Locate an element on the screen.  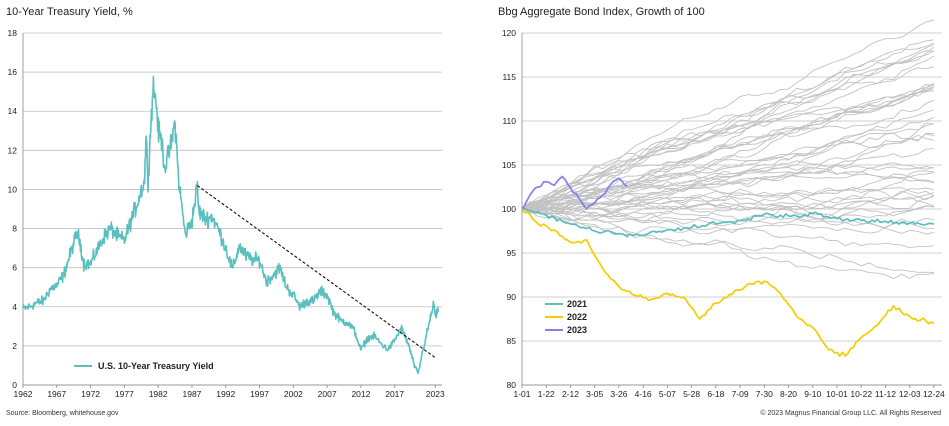
left-x-tick-label: 1962 is located at coordinates (23, 394).